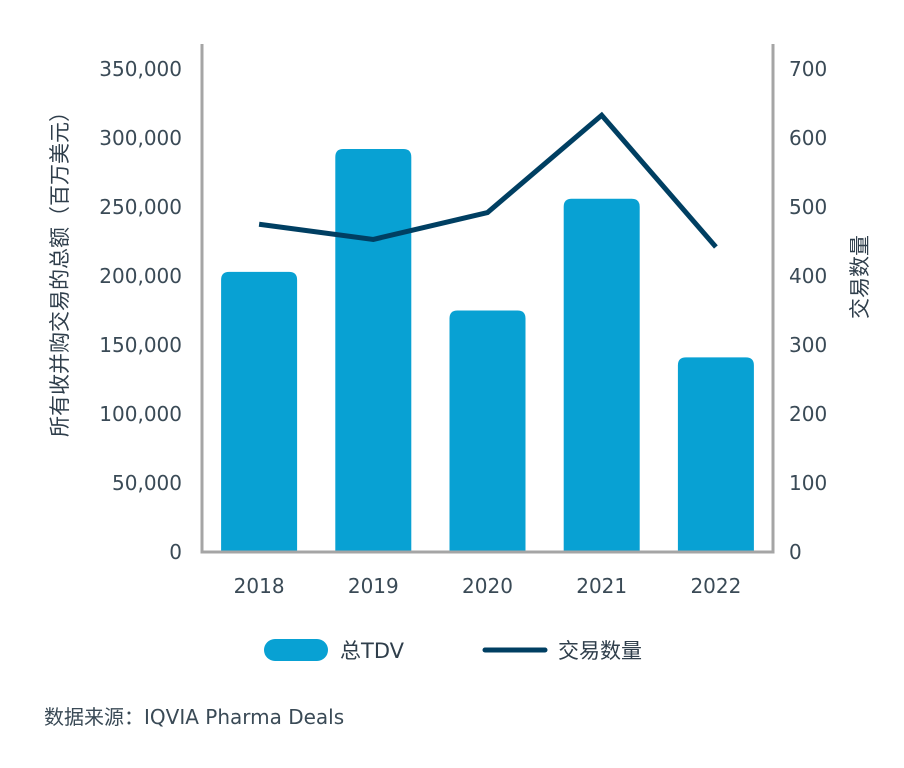 The width and height of the screenshot is (904, 768). Describe the element at coordinates (808, 345) in the screenshot. I see `right-tick-label: 300` at that location.